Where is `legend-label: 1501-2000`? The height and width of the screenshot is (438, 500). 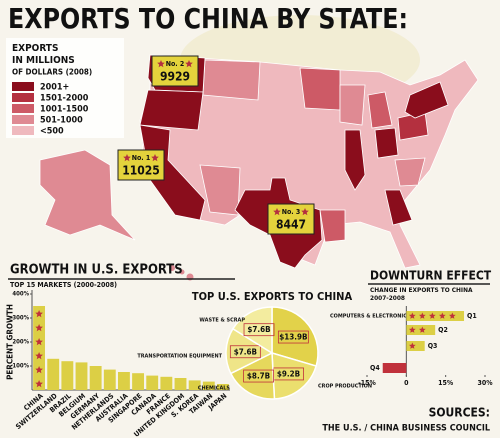 legend-label: 1501-2000 is located at coordinates (64, 99).